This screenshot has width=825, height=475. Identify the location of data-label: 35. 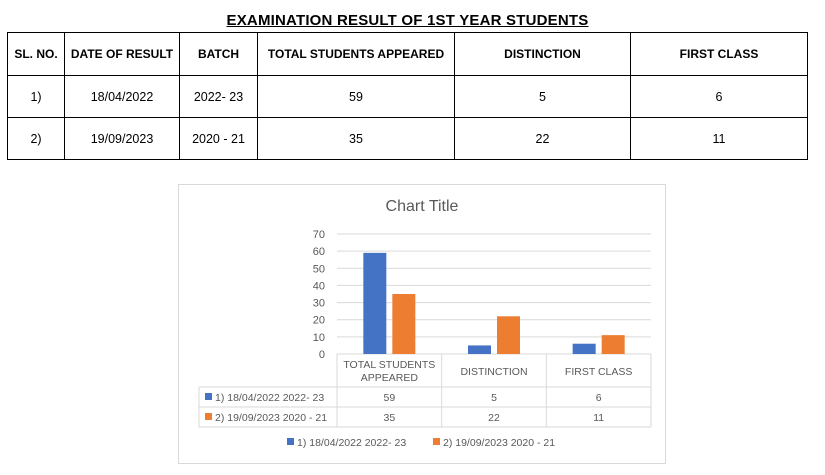
(389, 418).